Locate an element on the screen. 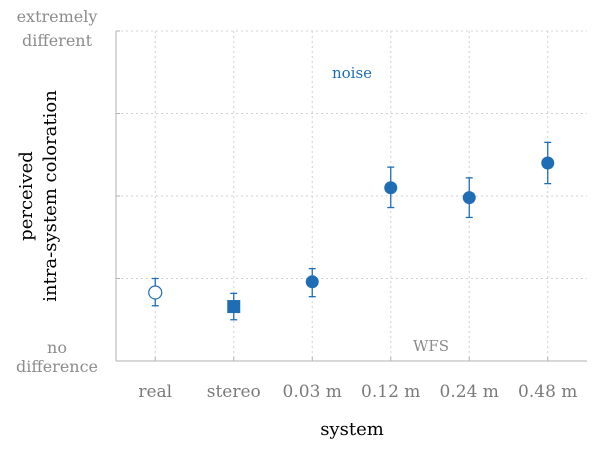  annotation-wfs: WFS is located at coordinates (431, 346).